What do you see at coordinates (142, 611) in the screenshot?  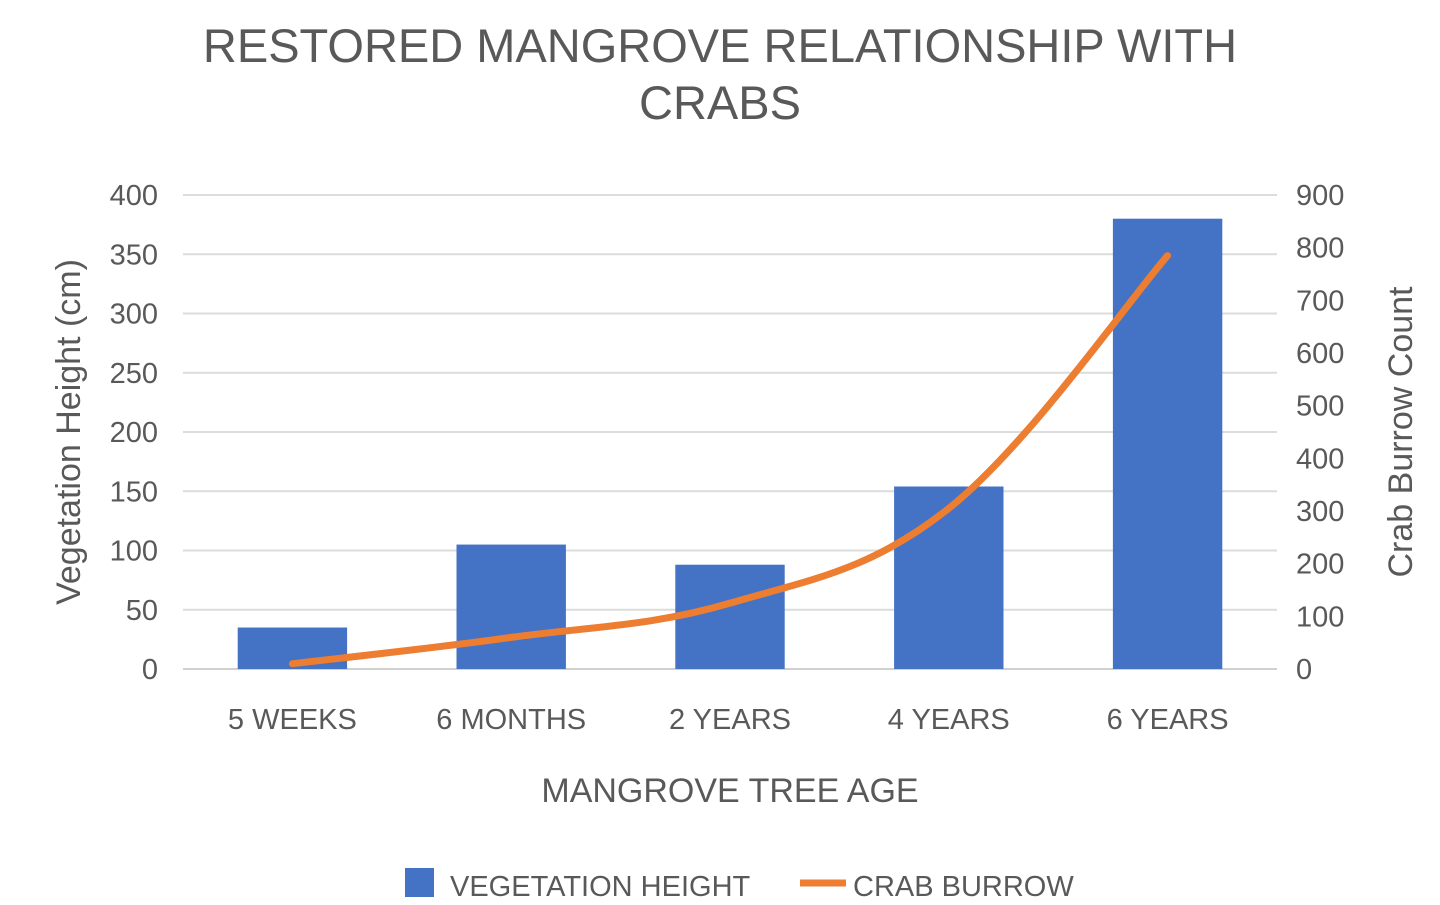 I see `y-left-tick-label: 50` at bounding box center [142, 611].